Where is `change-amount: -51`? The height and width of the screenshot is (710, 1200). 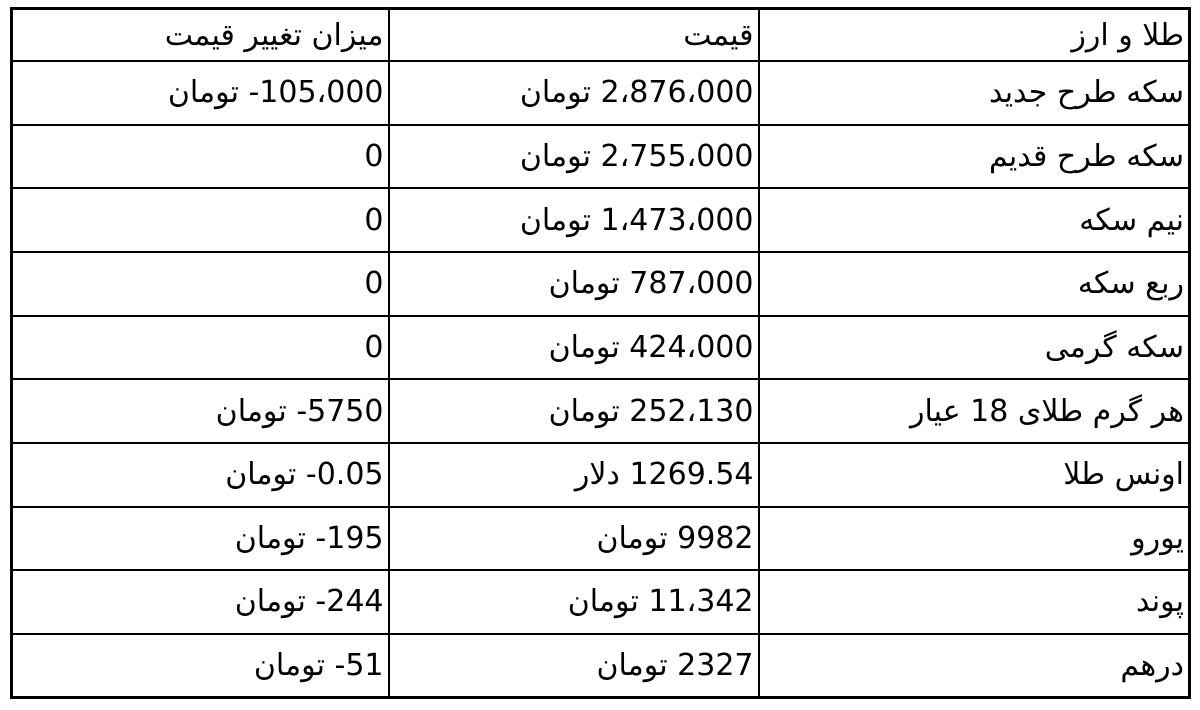
change-amount: -51 is located at coordinates (359, 665).